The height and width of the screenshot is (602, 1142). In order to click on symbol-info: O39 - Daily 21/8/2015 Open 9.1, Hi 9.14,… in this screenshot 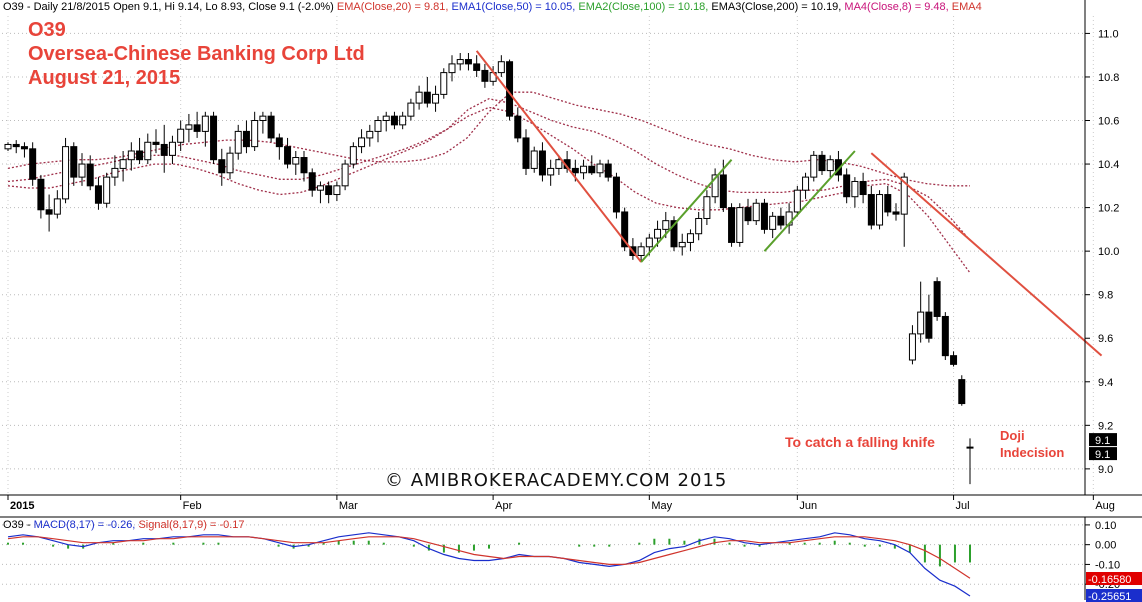, I will do `click(168, 7)`.